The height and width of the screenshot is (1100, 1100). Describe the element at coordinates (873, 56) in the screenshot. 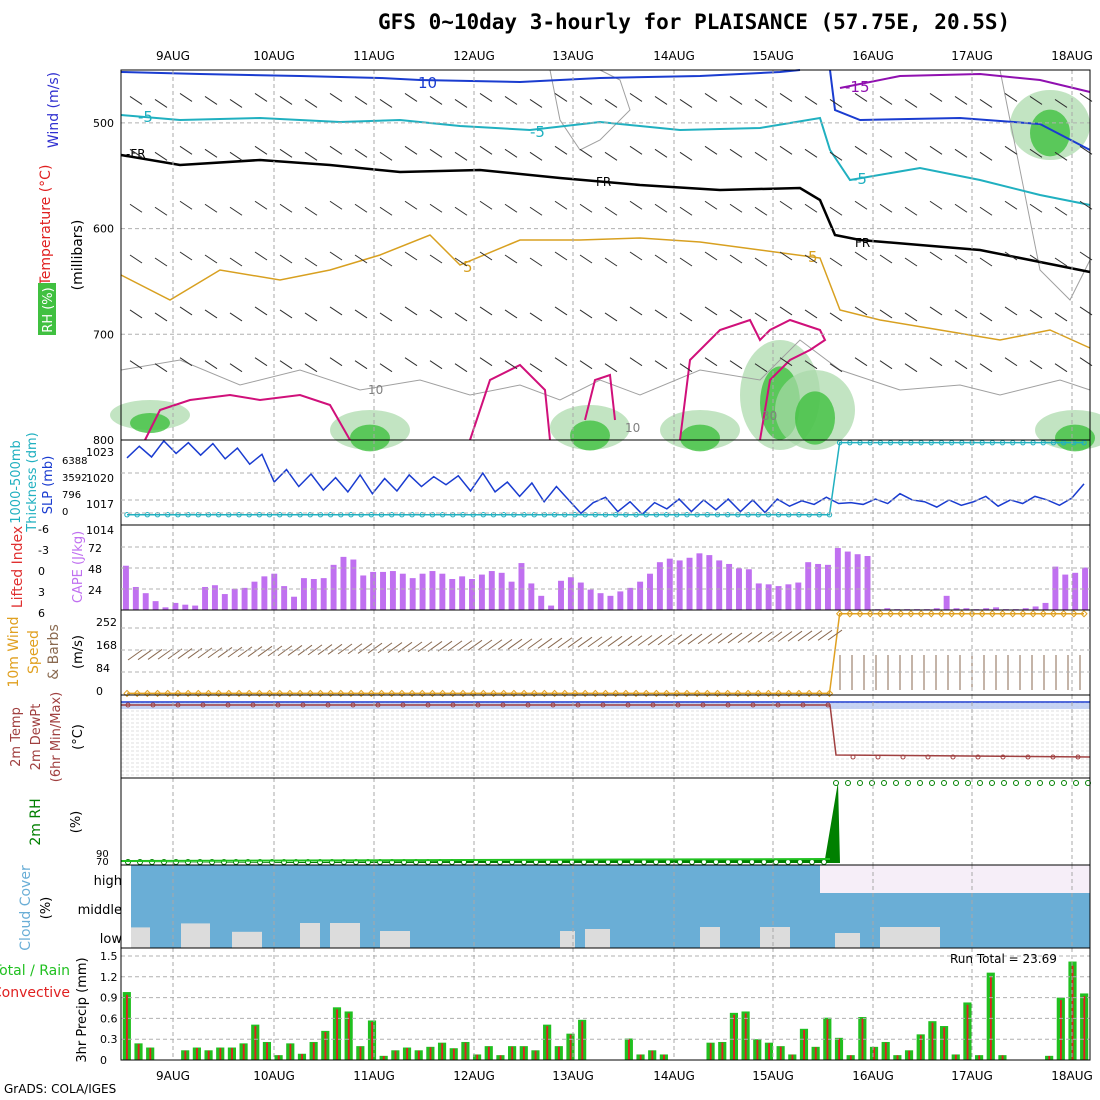

I see `day-label-top: 16AUG` at that location.